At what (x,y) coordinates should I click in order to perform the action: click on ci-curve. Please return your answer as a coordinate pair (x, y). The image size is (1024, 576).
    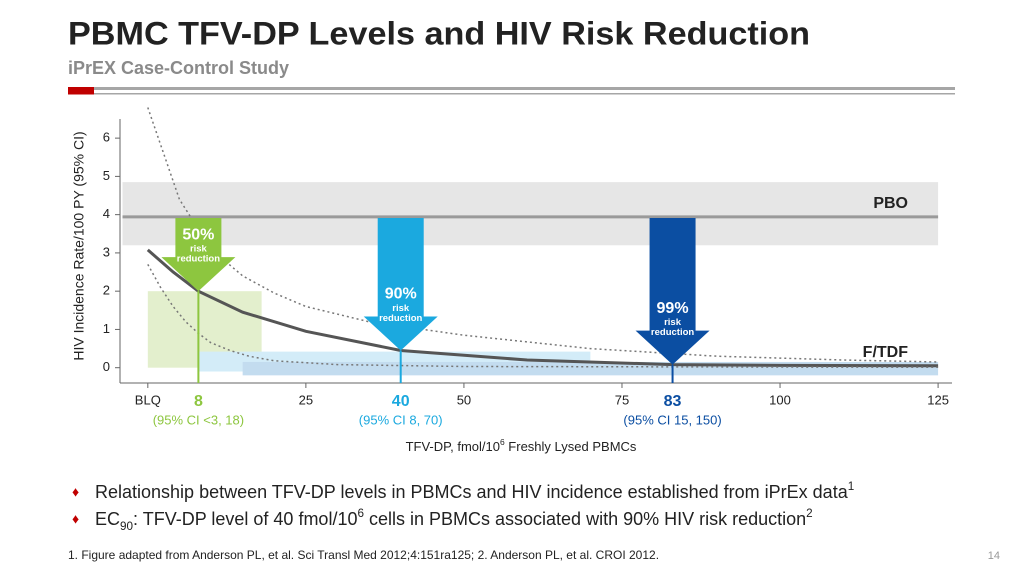
    Looking at the image, I should click on (543, 316).